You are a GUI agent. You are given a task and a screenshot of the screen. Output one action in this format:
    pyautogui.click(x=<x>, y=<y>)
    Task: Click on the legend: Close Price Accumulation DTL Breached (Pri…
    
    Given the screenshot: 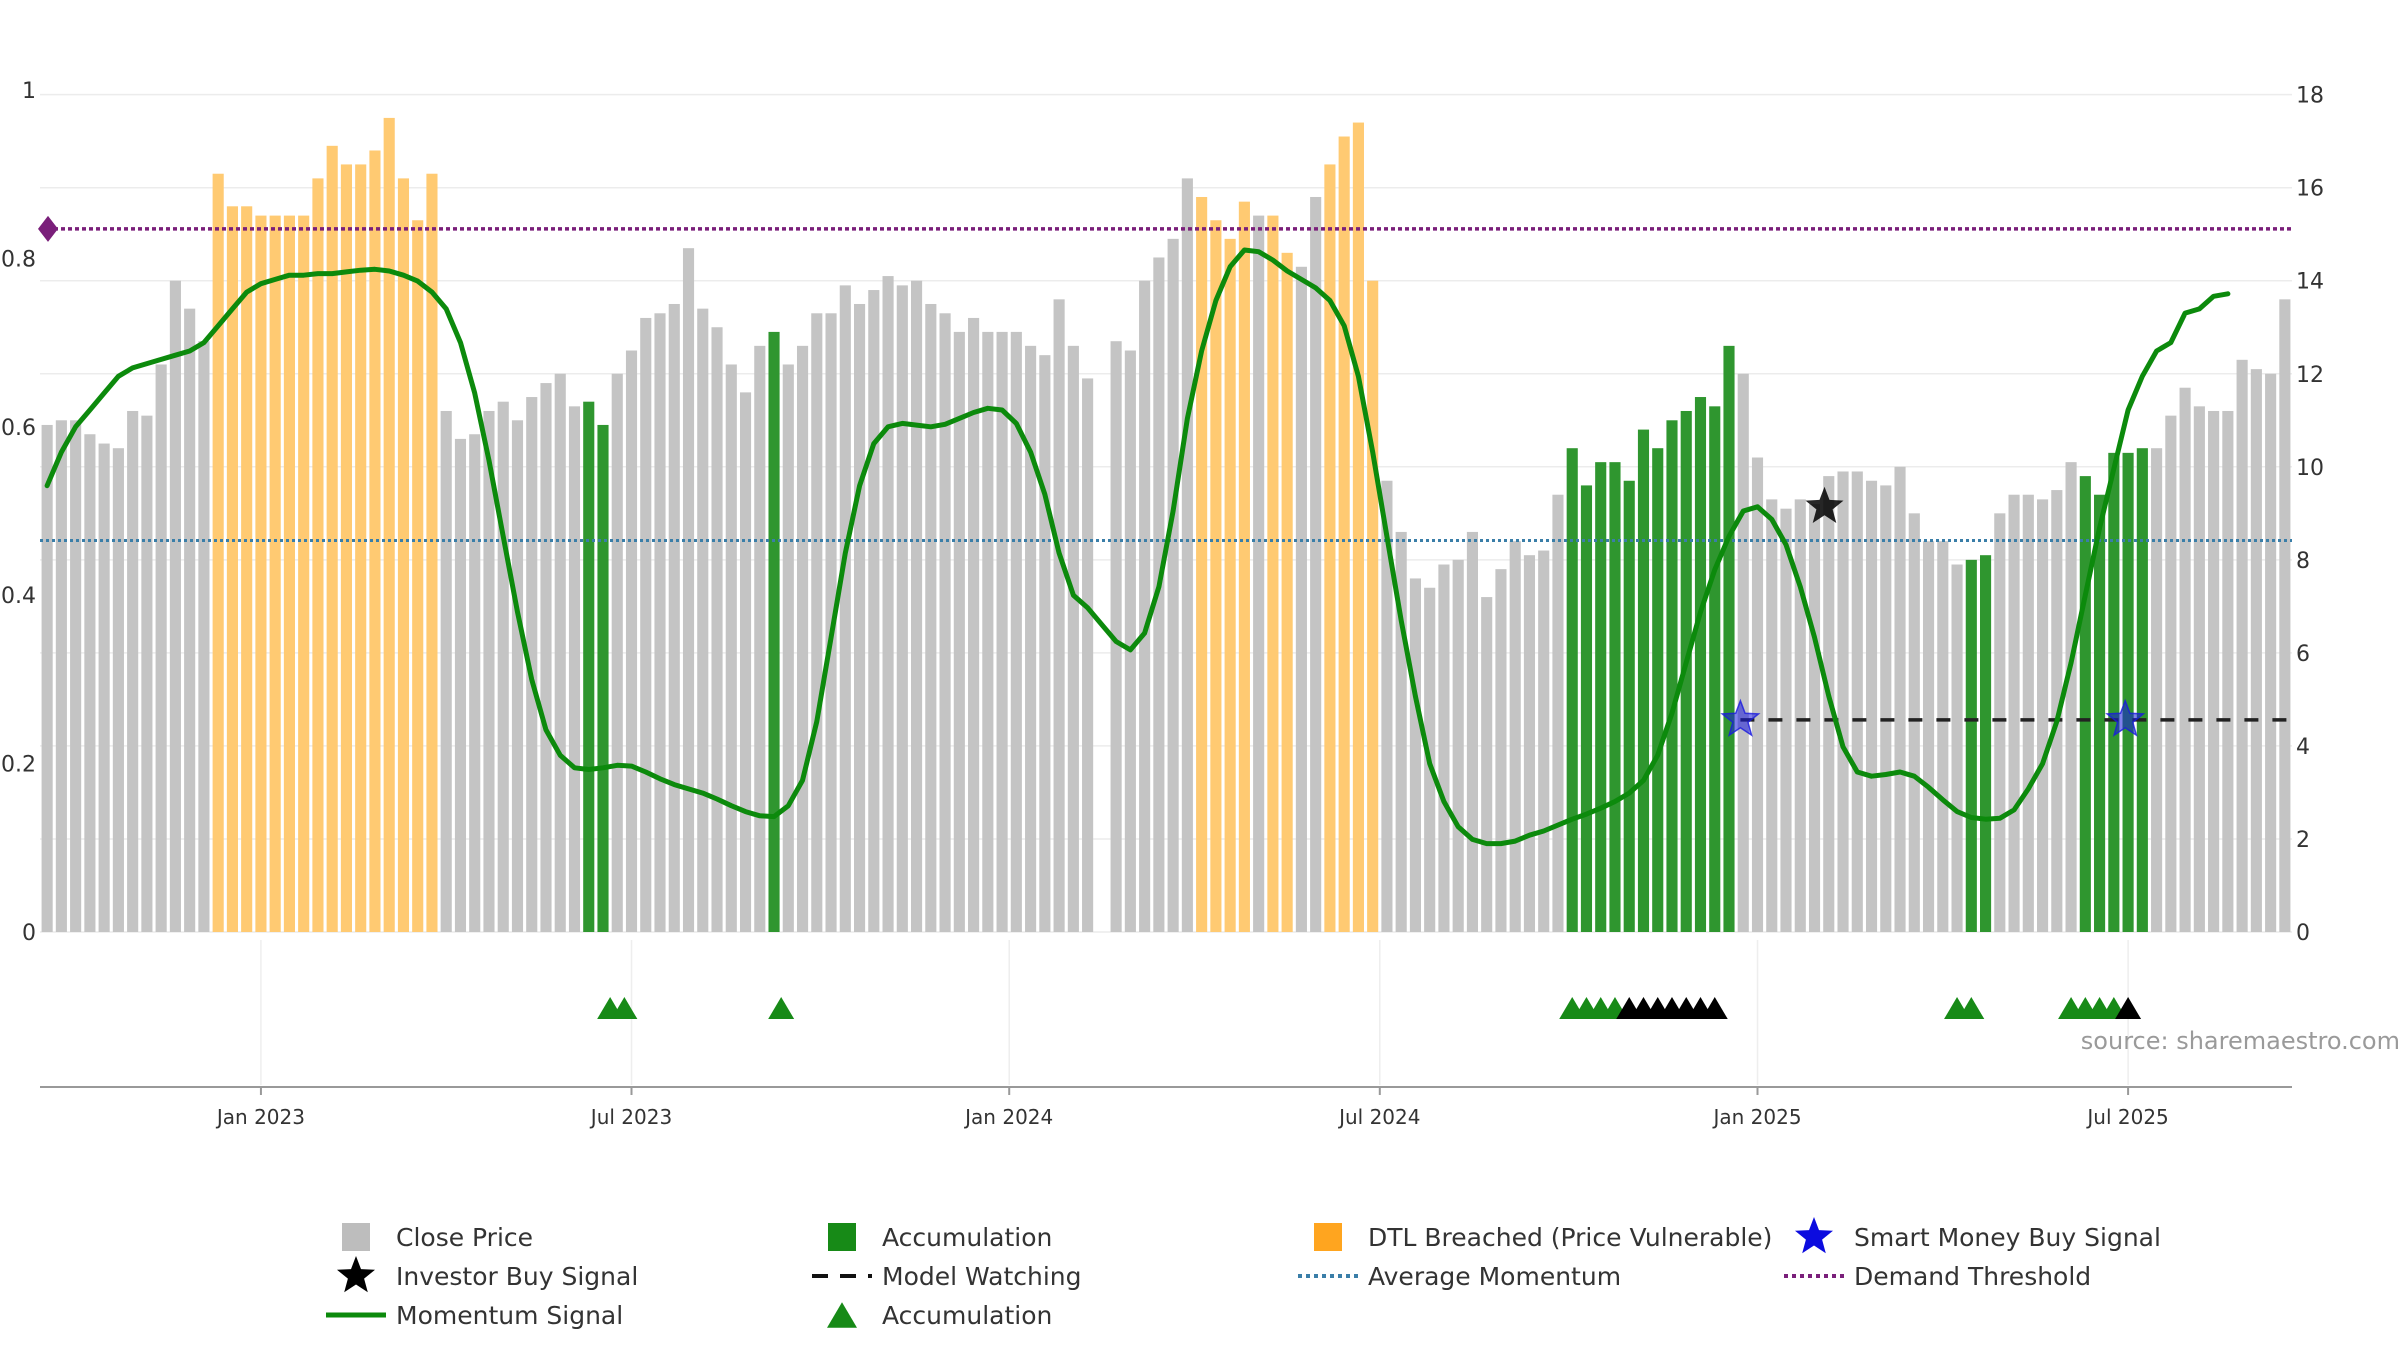 What is the action you would take?
    pyautogui.click(x=1243, y=1273)
    